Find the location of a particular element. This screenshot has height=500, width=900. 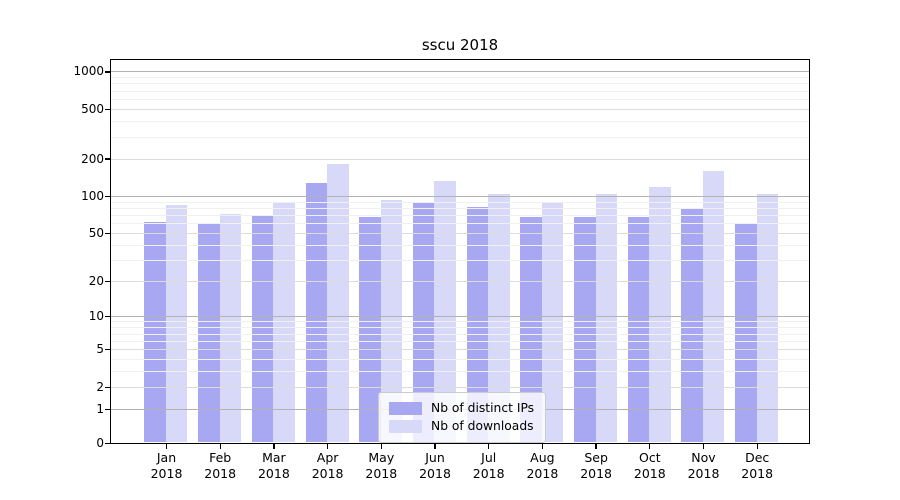

y-tick-label: 500 is located at coordinates (92, 109).